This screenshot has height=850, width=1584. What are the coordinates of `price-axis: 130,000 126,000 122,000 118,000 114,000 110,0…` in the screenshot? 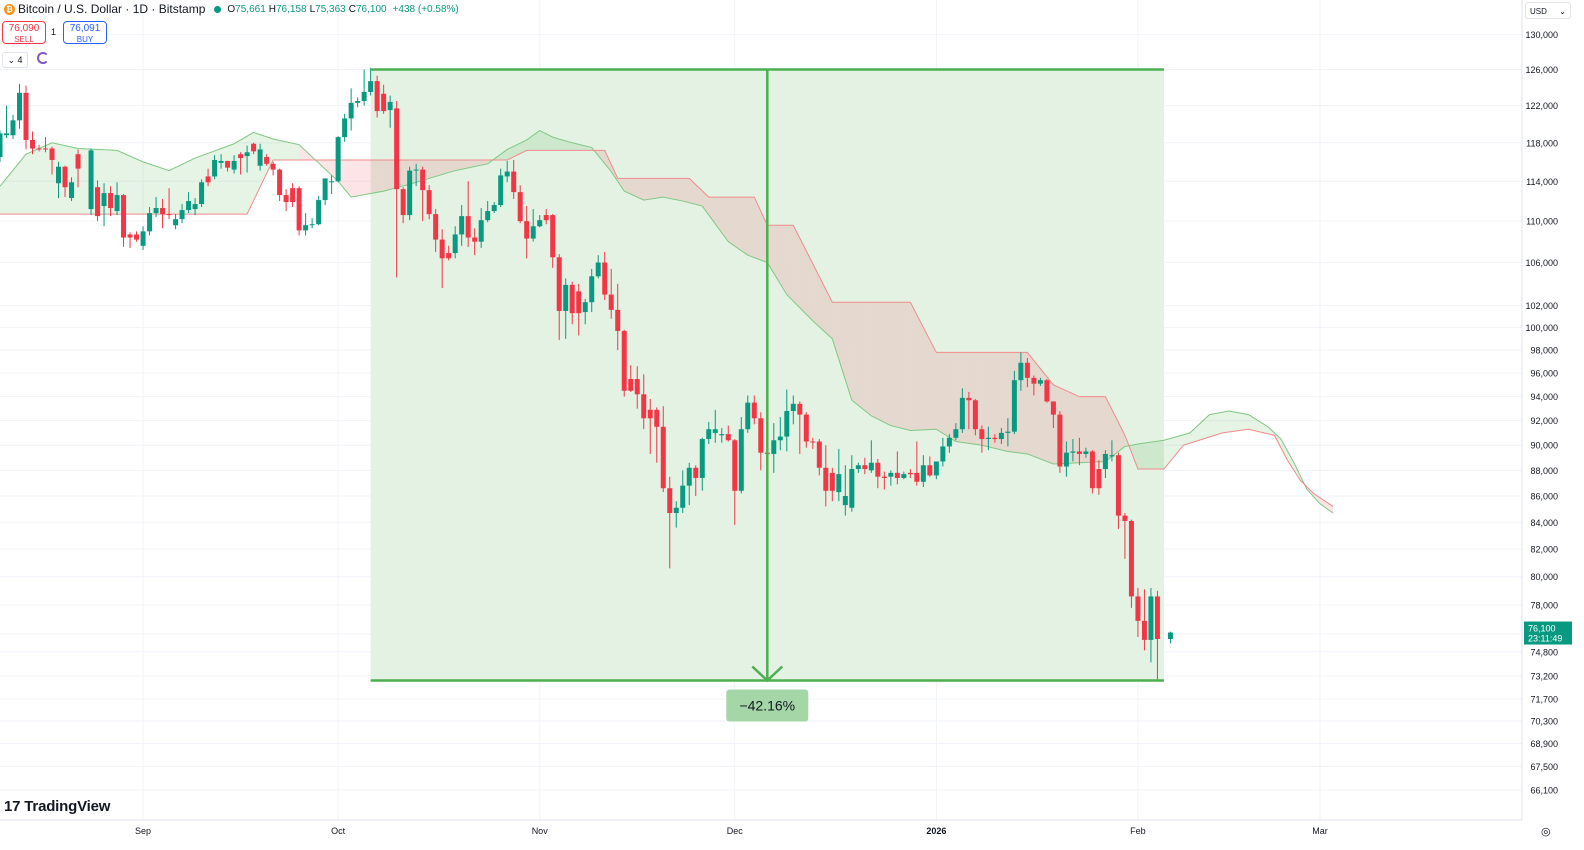 It's located at (1552, 425).